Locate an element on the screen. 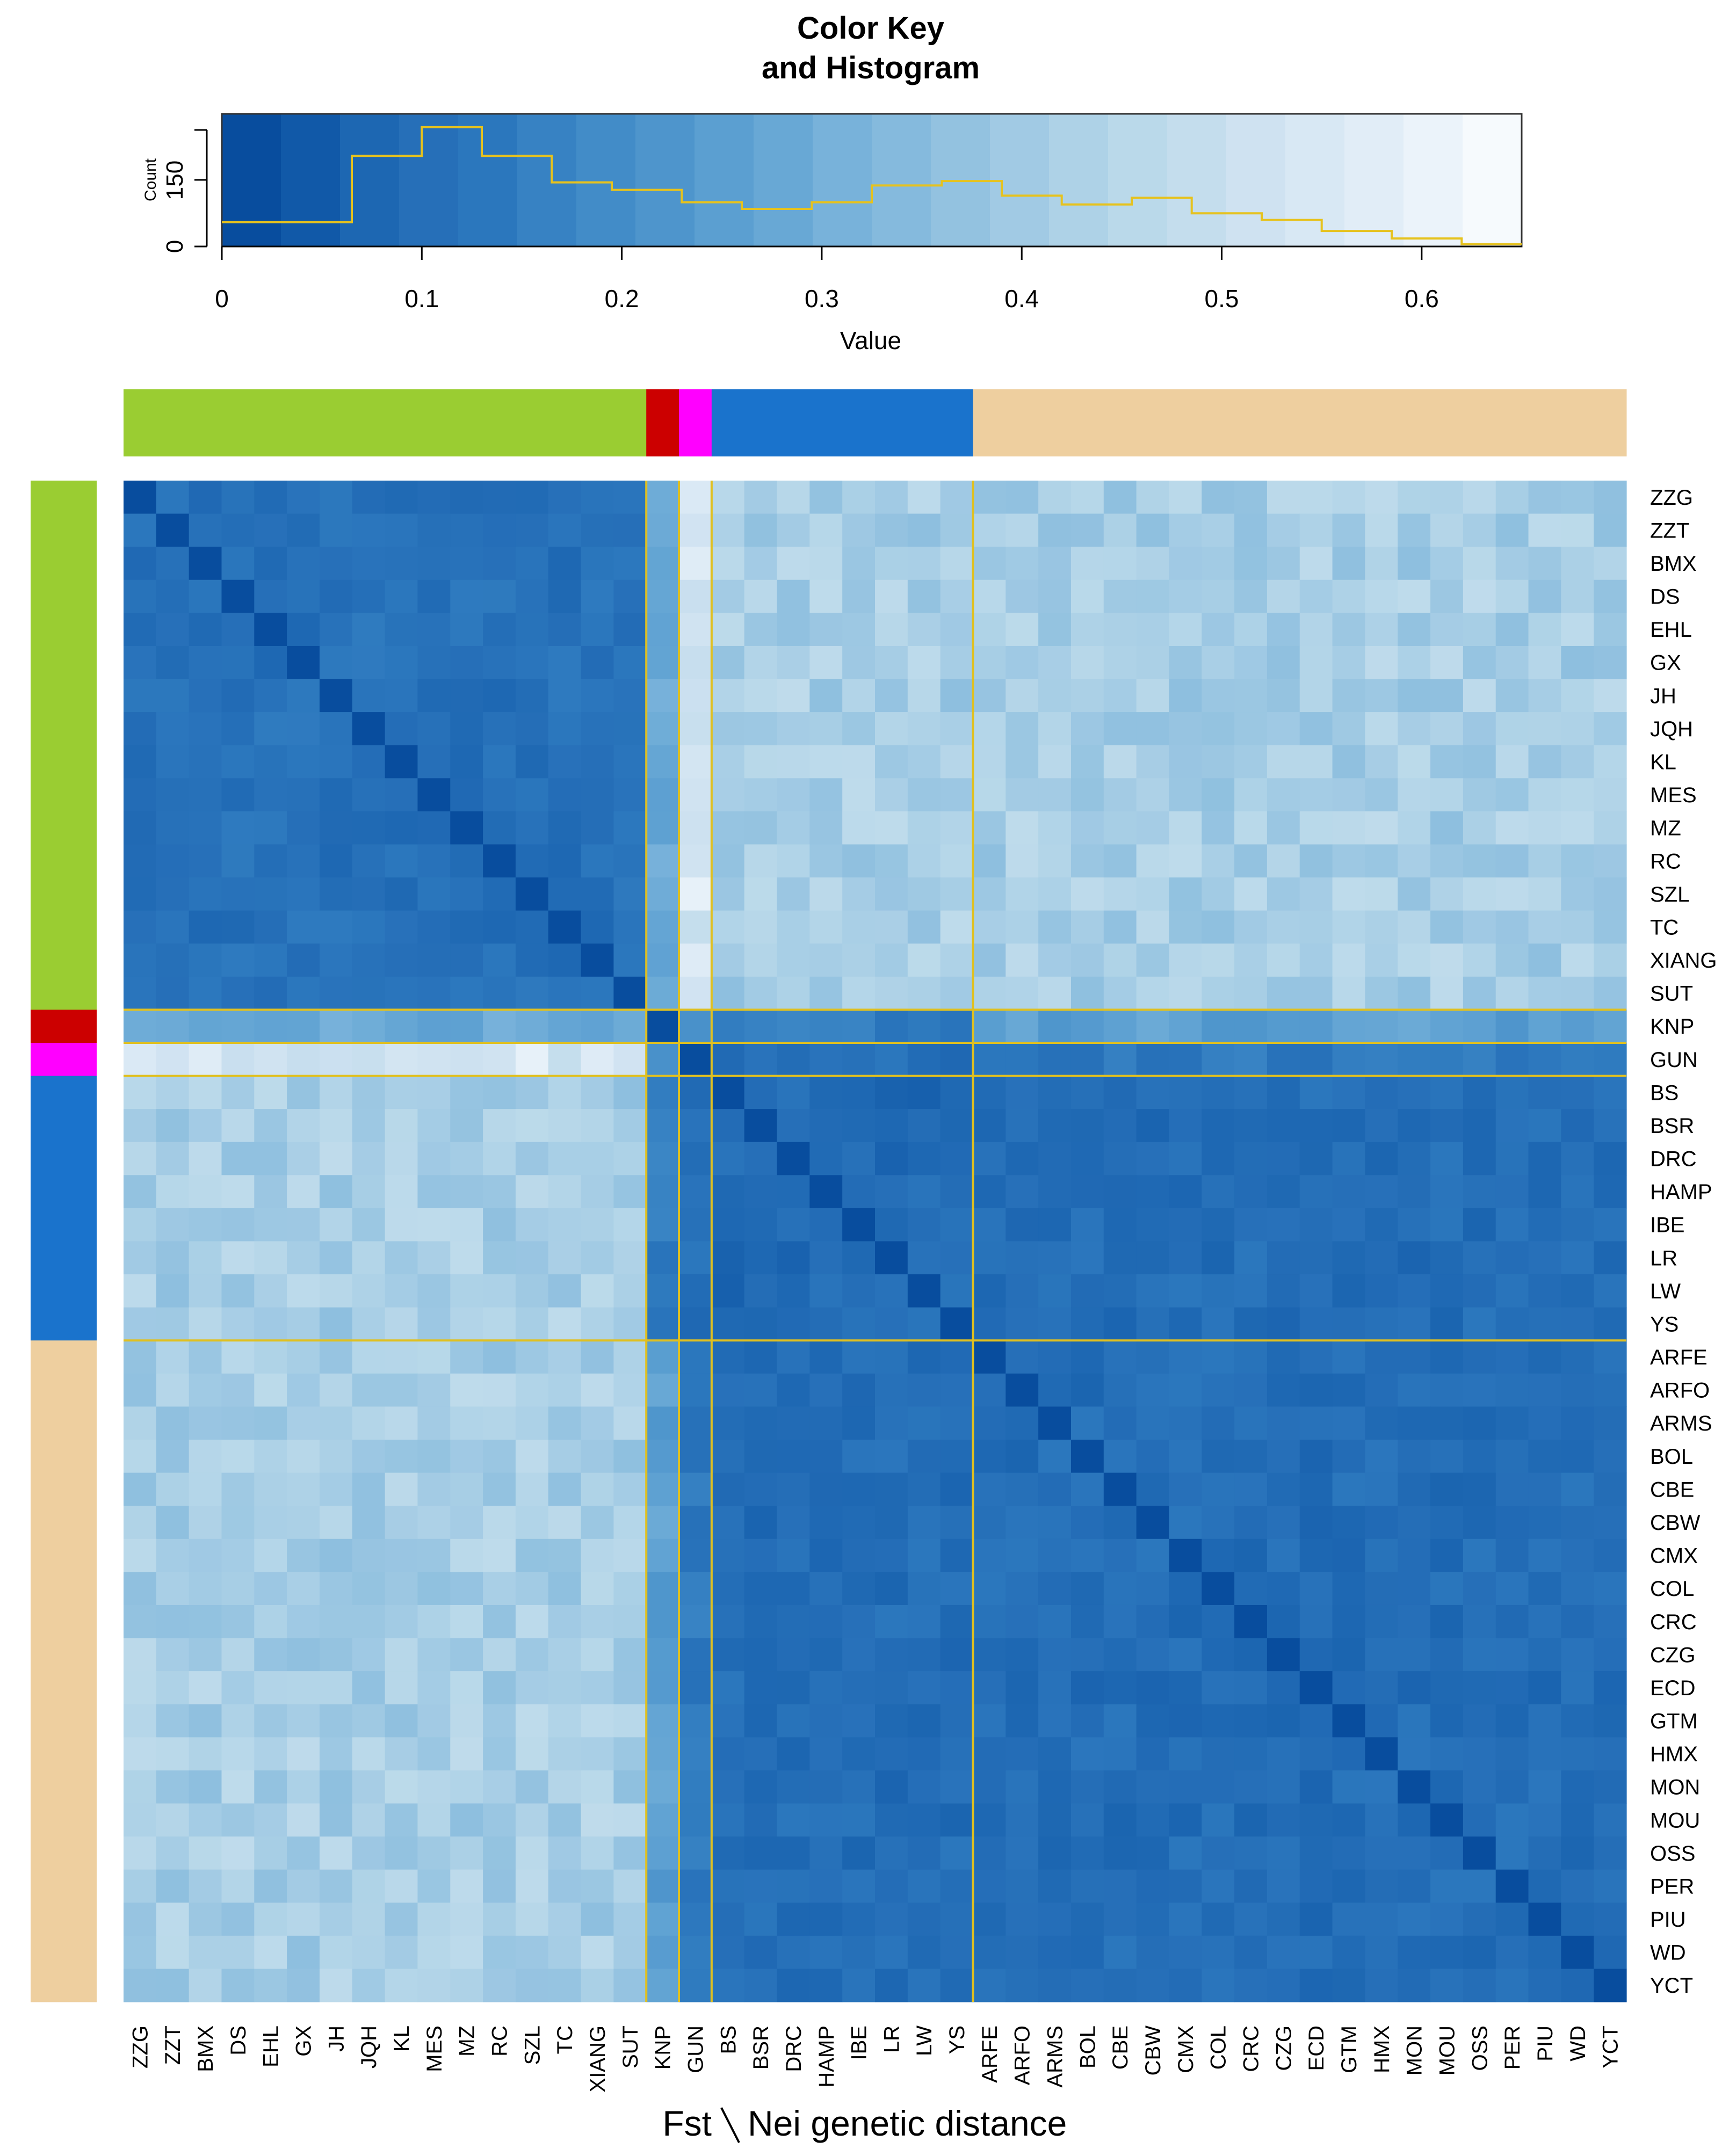 This screenshot has height=2156, width=1729. row-label-bs: BS is located at coordinates (1664, 1093).